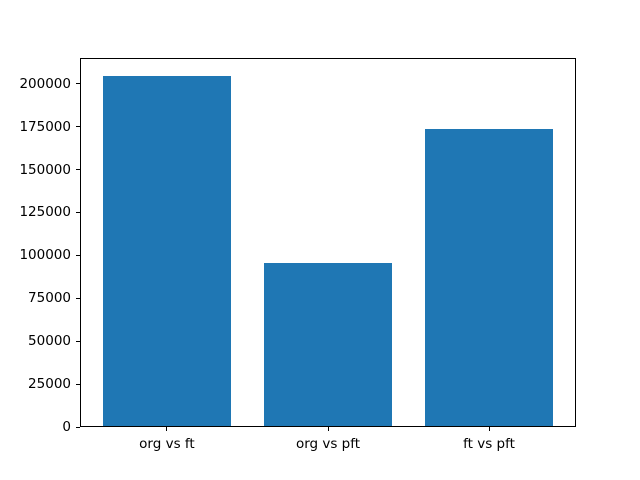  Describe the element at coordinates (45, 169) in the screenshot. I see `y-tick-label: 150000` at that location.